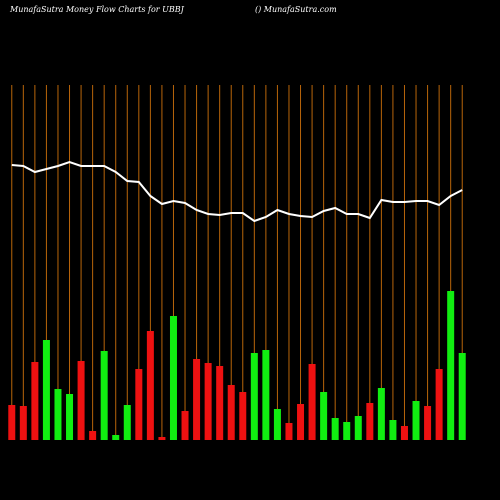 The image size is (500, 500). What do you see at coordinates (97, 9) in the screenshot?
I see `chart-title: MunafaSutra Money Flow Charts for UBBJ` at bounding box center [97, 9].